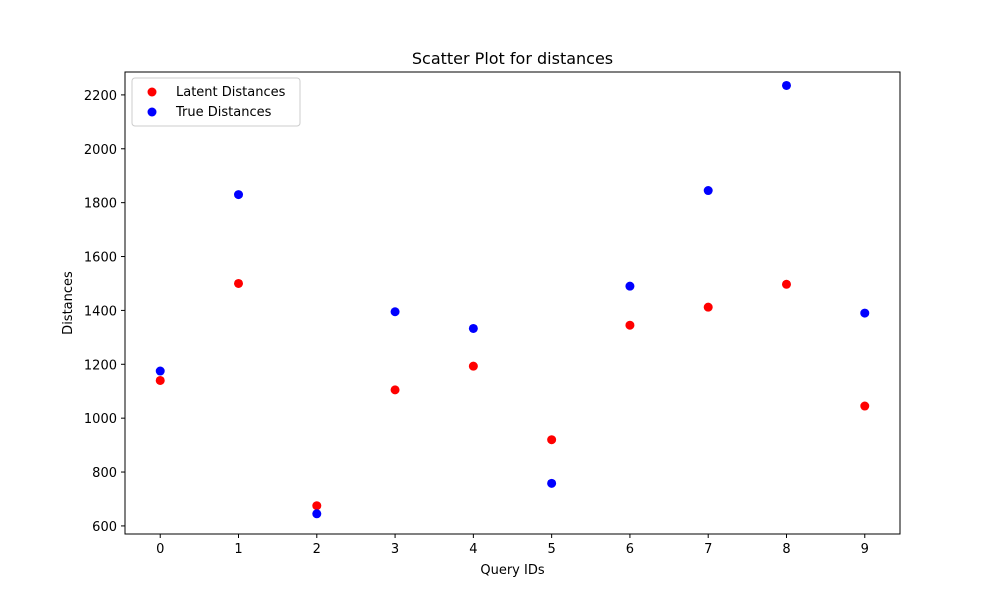  What do you see at coordinates (708, 549) in the screenshot?
I see `x-tick-label: 7` at bounding box center [708, 549].